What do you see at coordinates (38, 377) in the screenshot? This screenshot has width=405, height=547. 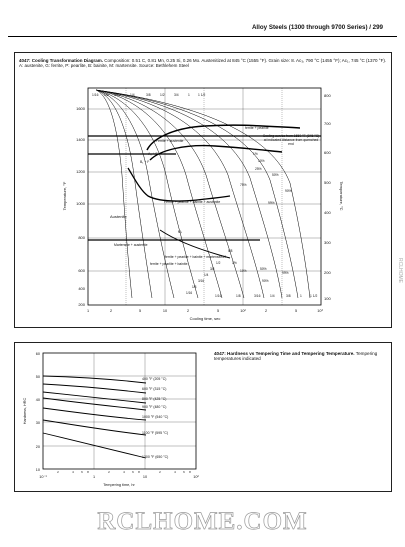 I see `y-tick: 50` at bounding box center [38, 377].